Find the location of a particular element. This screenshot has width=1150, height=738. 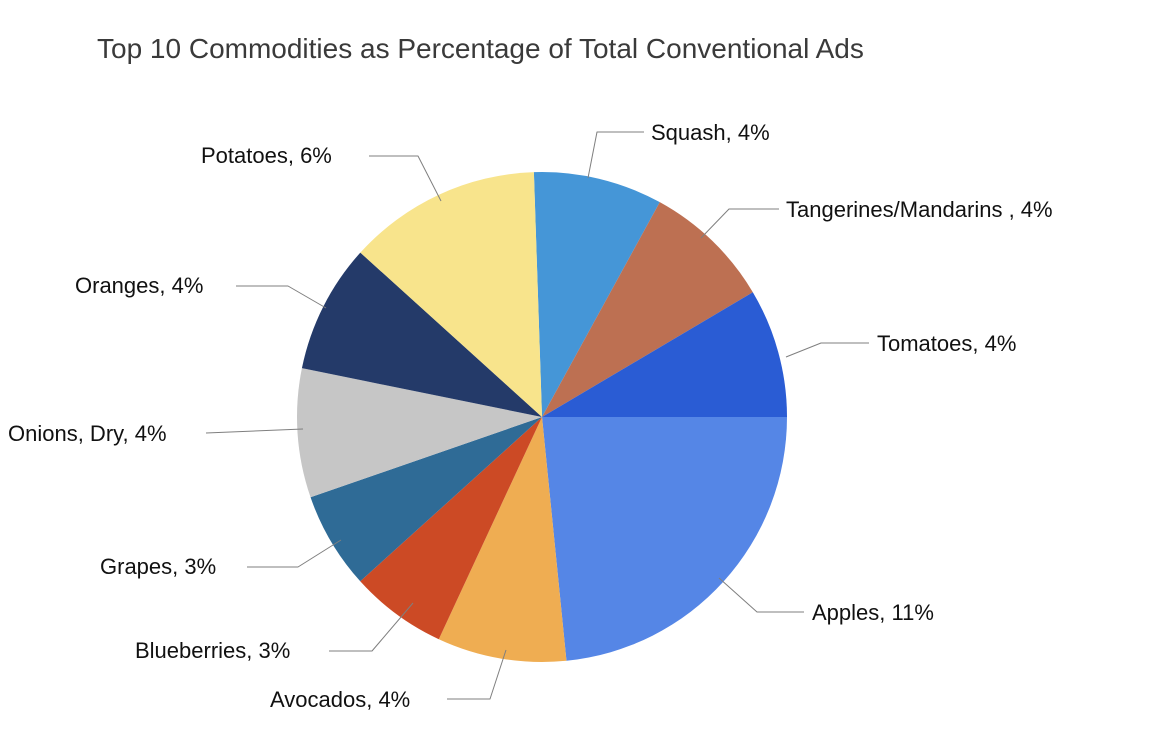

pie-slice-squash is located at coordinates (596, 294).